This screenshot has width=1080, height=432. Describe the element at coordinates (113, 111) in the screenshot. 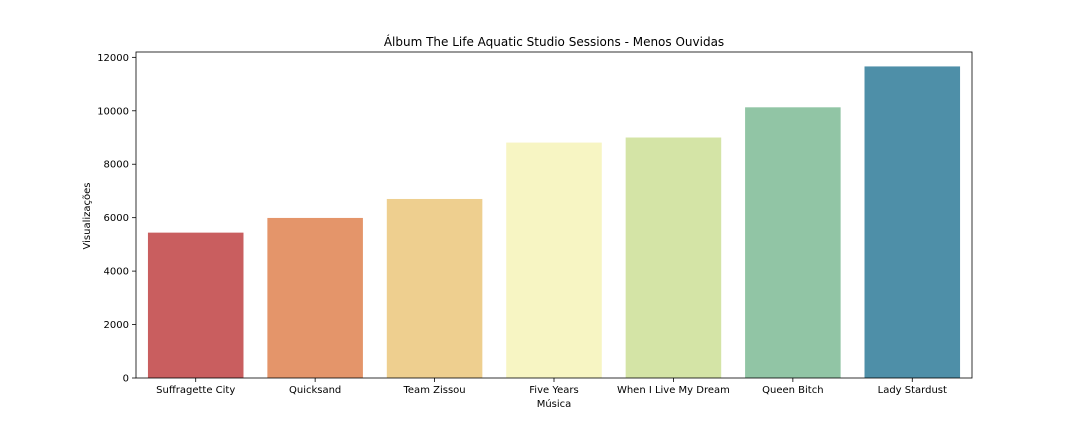

I see `y-tick-label-5: 10000` at that location.